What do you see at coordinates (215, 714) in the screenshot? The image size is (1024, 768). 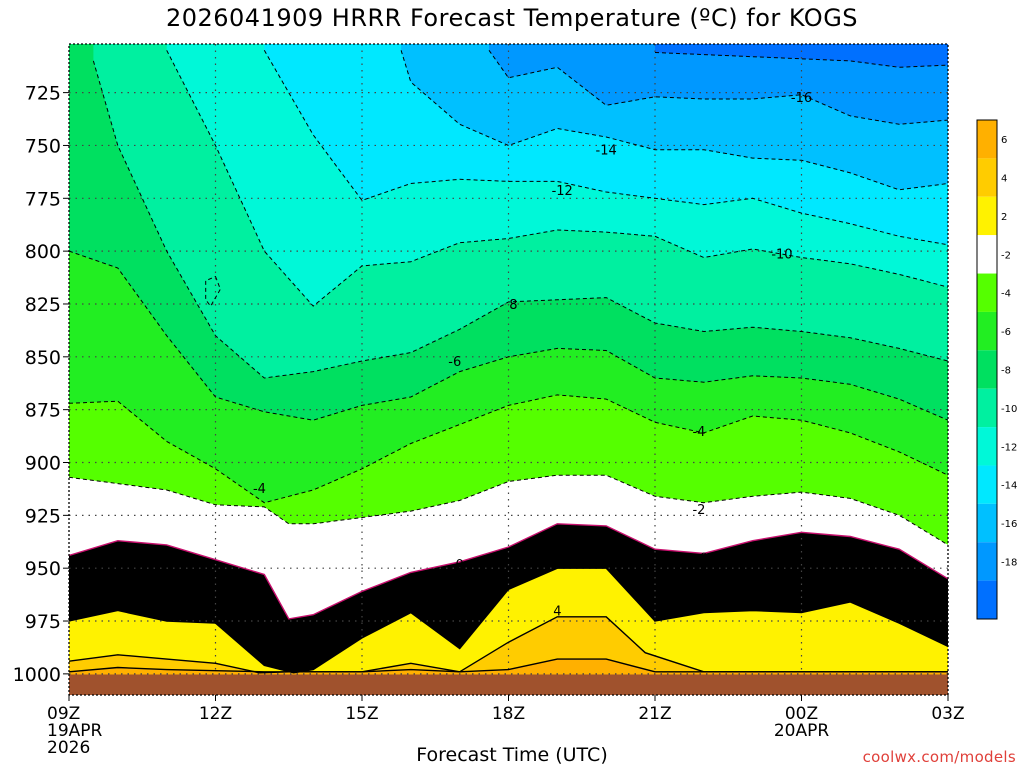 I see `x-tick-label: 12Z` at bounding box center [215, 714].